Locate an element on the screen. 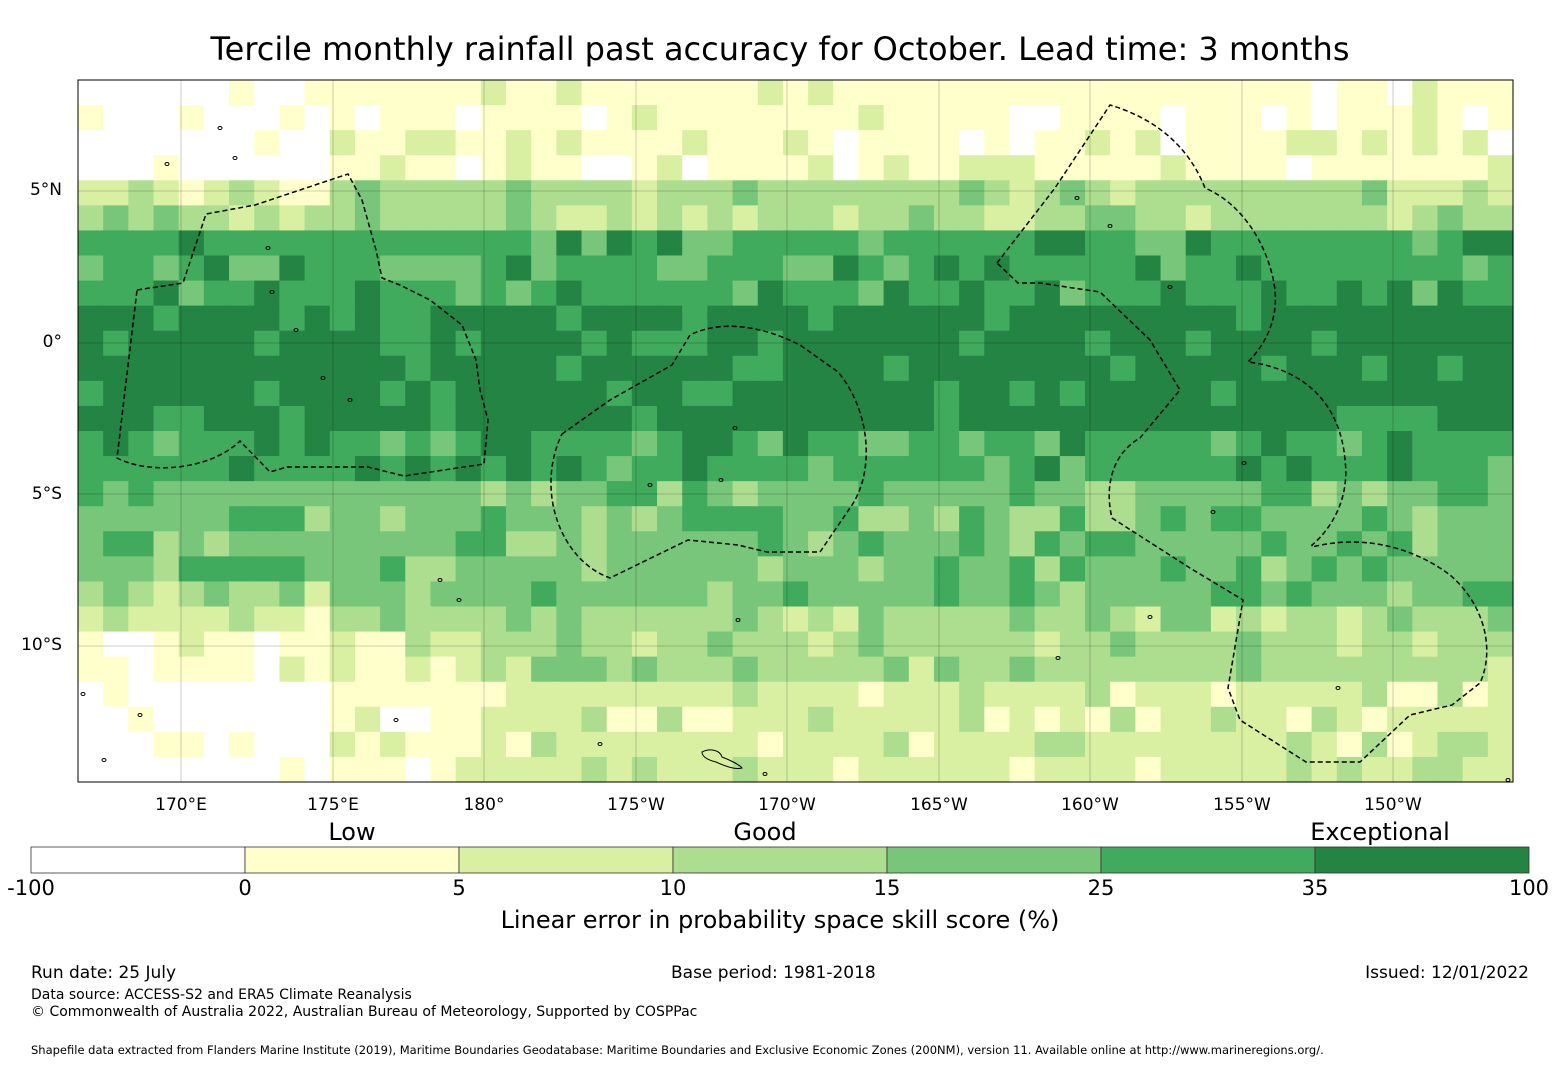 This screenshot has width=1560, height=1065. colorbar-tick: 10 is located at coordinates (673, 888).